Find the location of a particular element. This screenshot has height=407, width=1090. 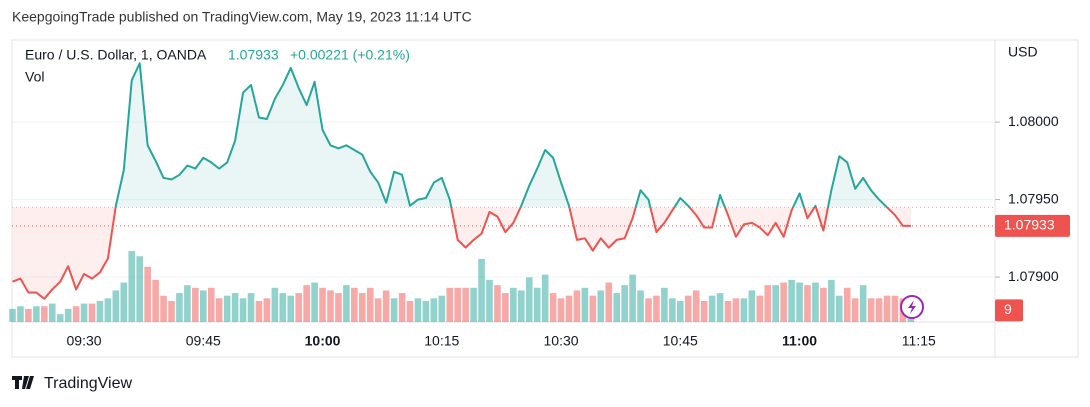

x-tick-label: 09:45 is located at coordinates (203, 341).